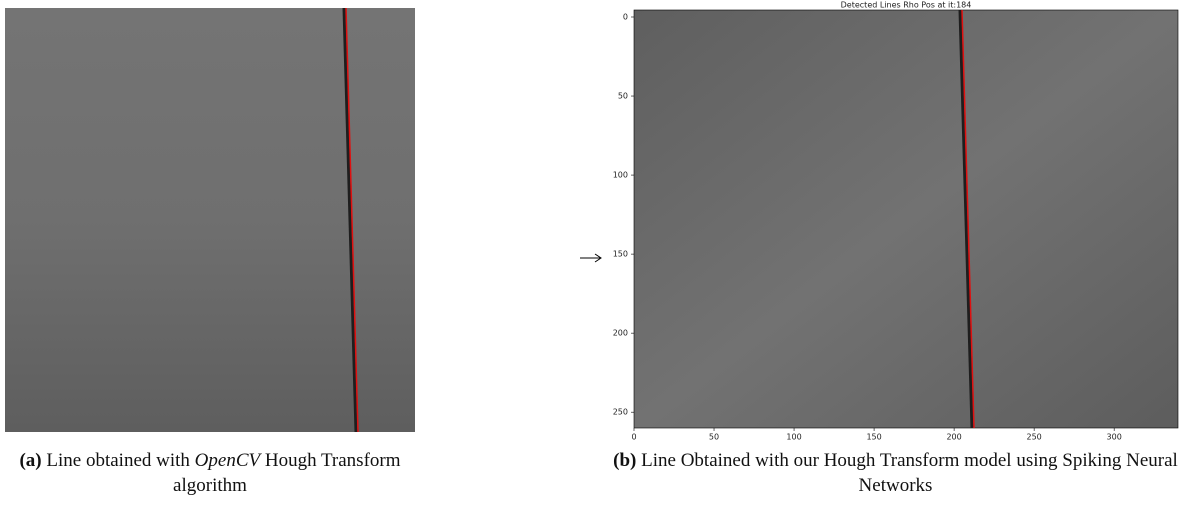 This screenshot has width=1187, height=513. What do you see at coordinates (30, 460) in the screenshot?
I see `caption-label: (a)` at bounding box center [30, 460].